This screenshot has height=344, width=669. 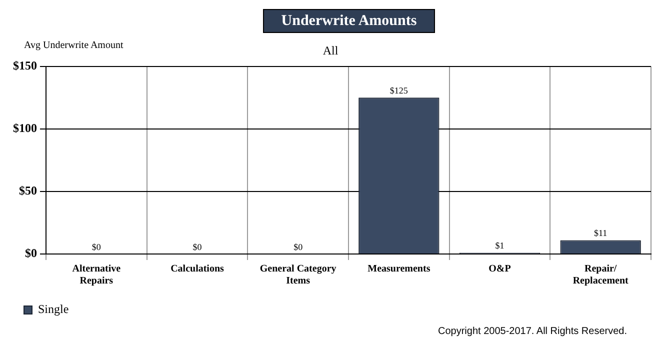 I want to click on data-label: $1, so click(x=499, y=245).